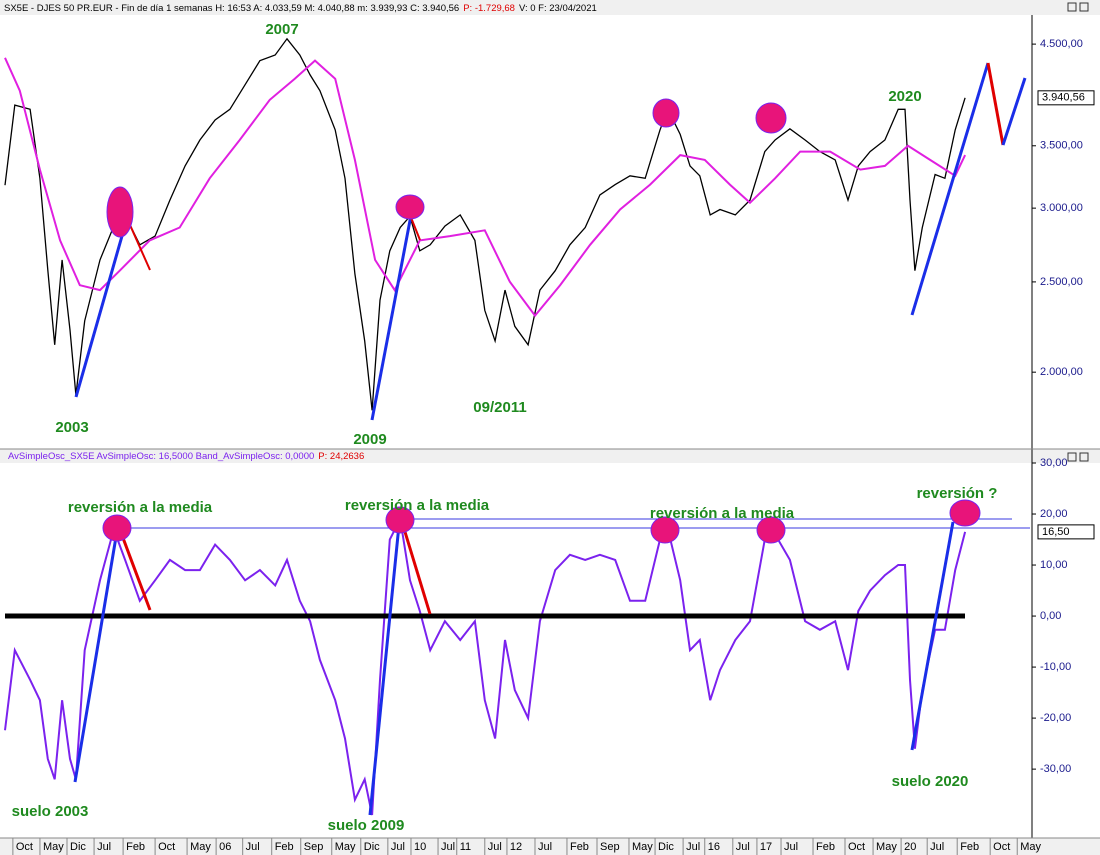 This screenshot has width=1100, height=855. What do you see at coordinates (420, 847) in the screenshot?
I see `x-tick-label: 10` at bounding box center [420, 847].